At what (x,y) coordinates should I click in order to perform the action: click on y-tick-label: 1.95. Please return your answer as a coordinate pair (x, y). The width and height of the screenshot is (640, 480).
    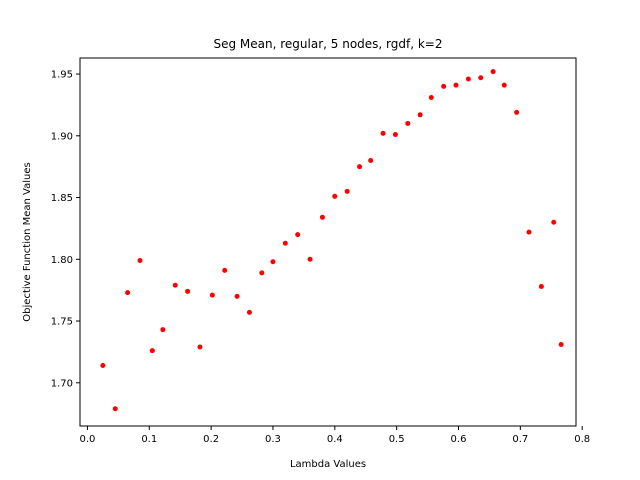
    Looking at the image, I should click on (62, 75).